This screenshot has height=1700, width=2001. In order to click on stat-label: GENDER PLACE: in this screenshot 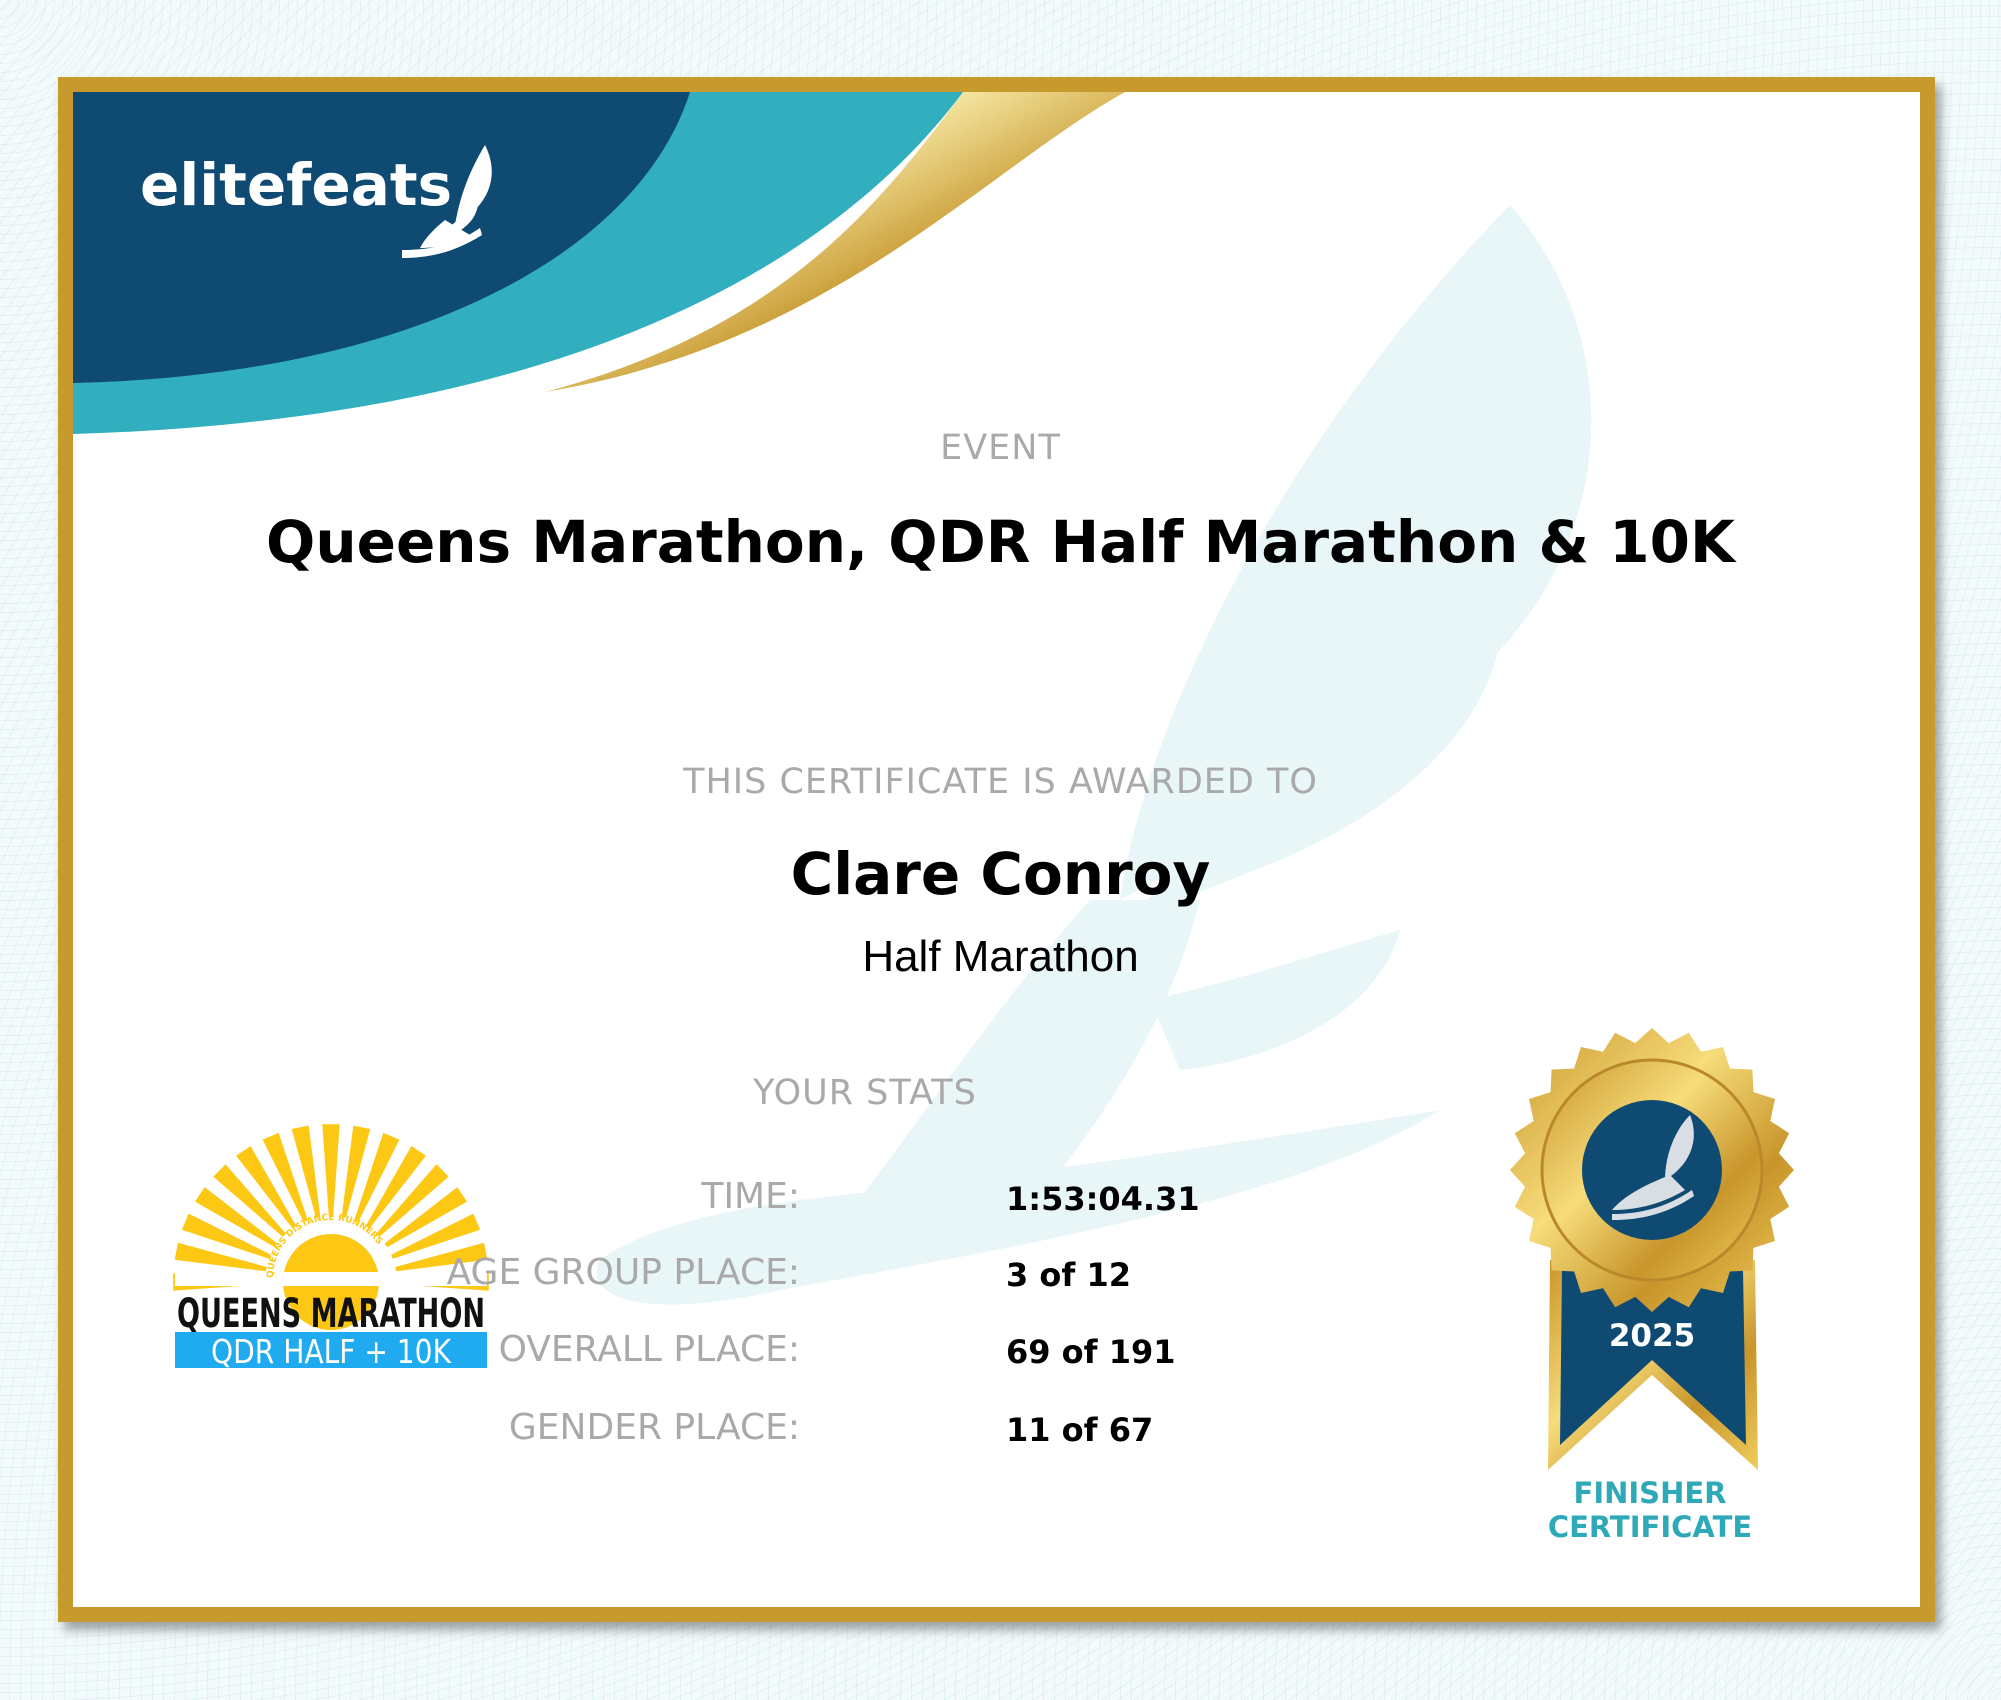, I will do `click(654, 1427)`.